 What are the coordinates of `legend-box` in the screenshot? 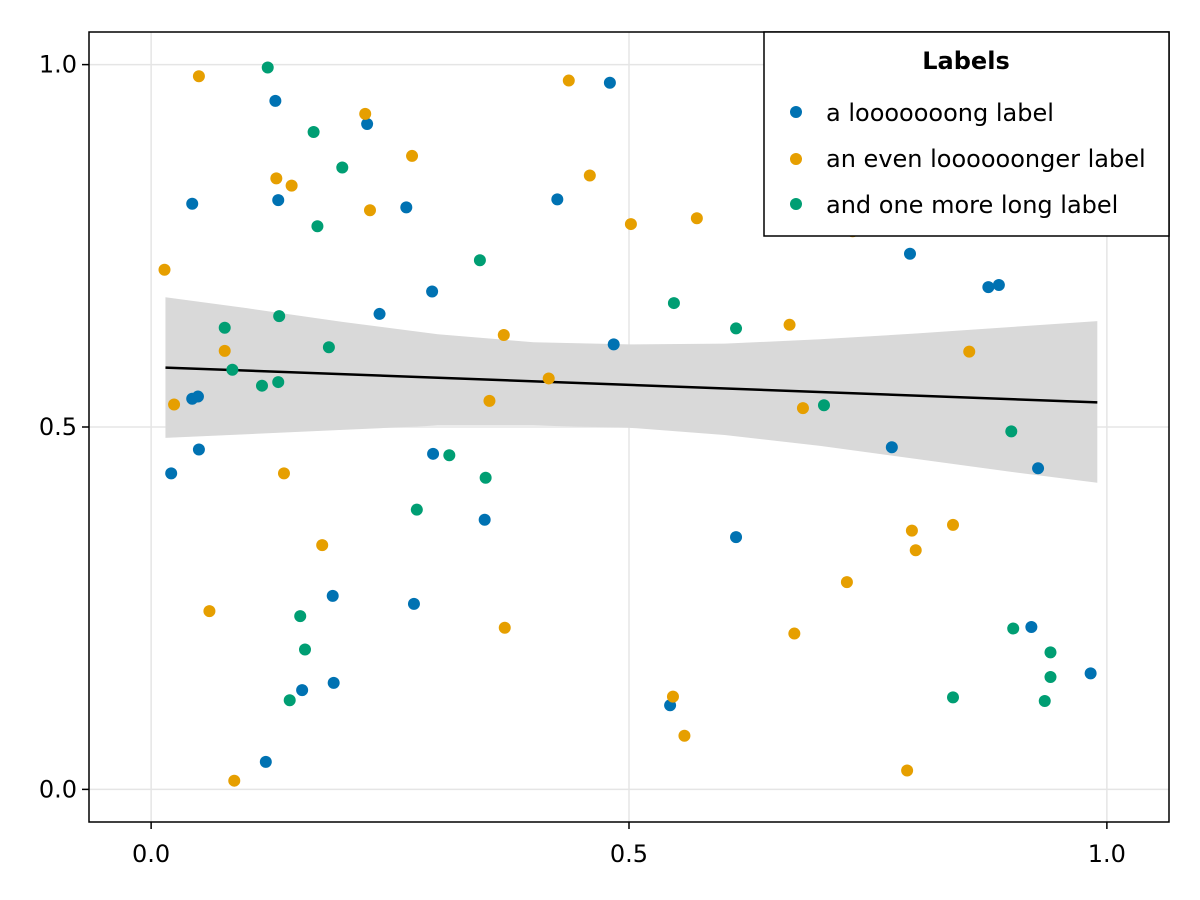 It's located at (966, 134).